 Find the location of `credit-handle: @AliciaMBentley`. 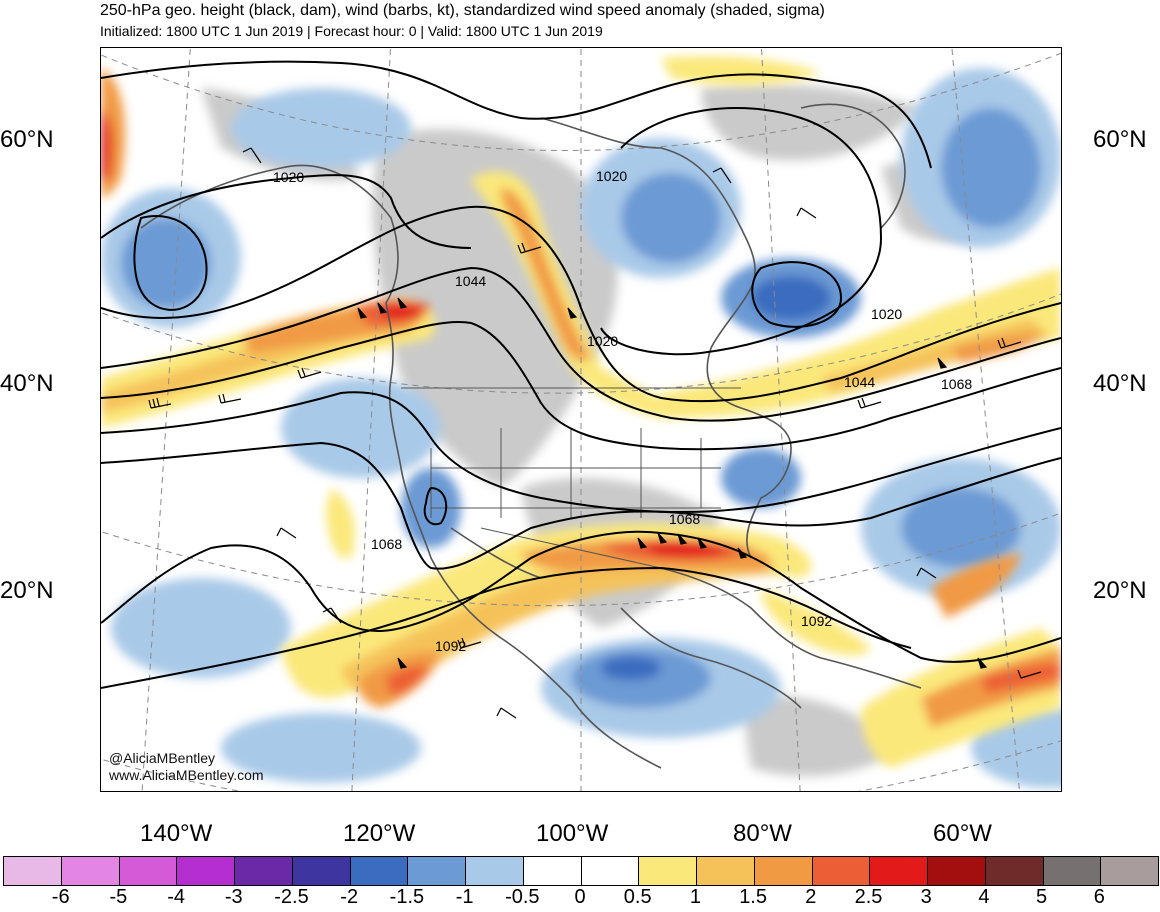

credit-handle: @AliciaMBentley is located at coordinates (162, 758).